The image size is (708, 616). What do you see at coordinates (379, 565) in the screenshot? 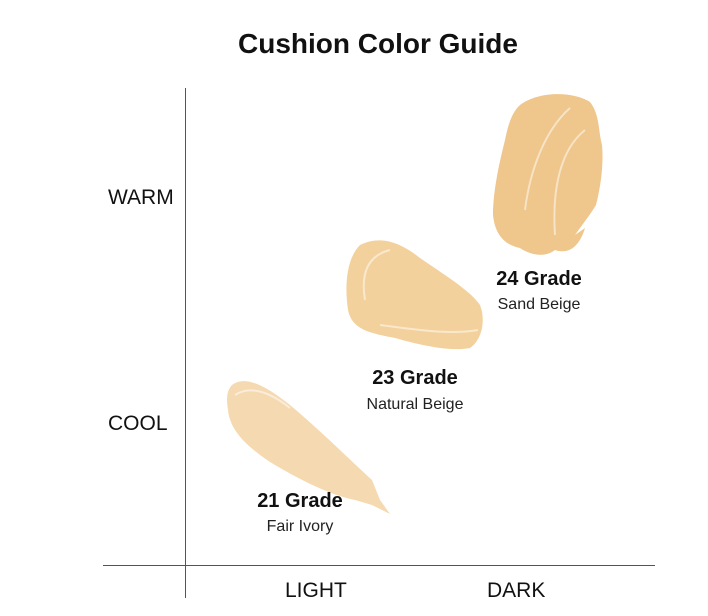
I see `horizontal-axis` at bounding box center [379, 565].